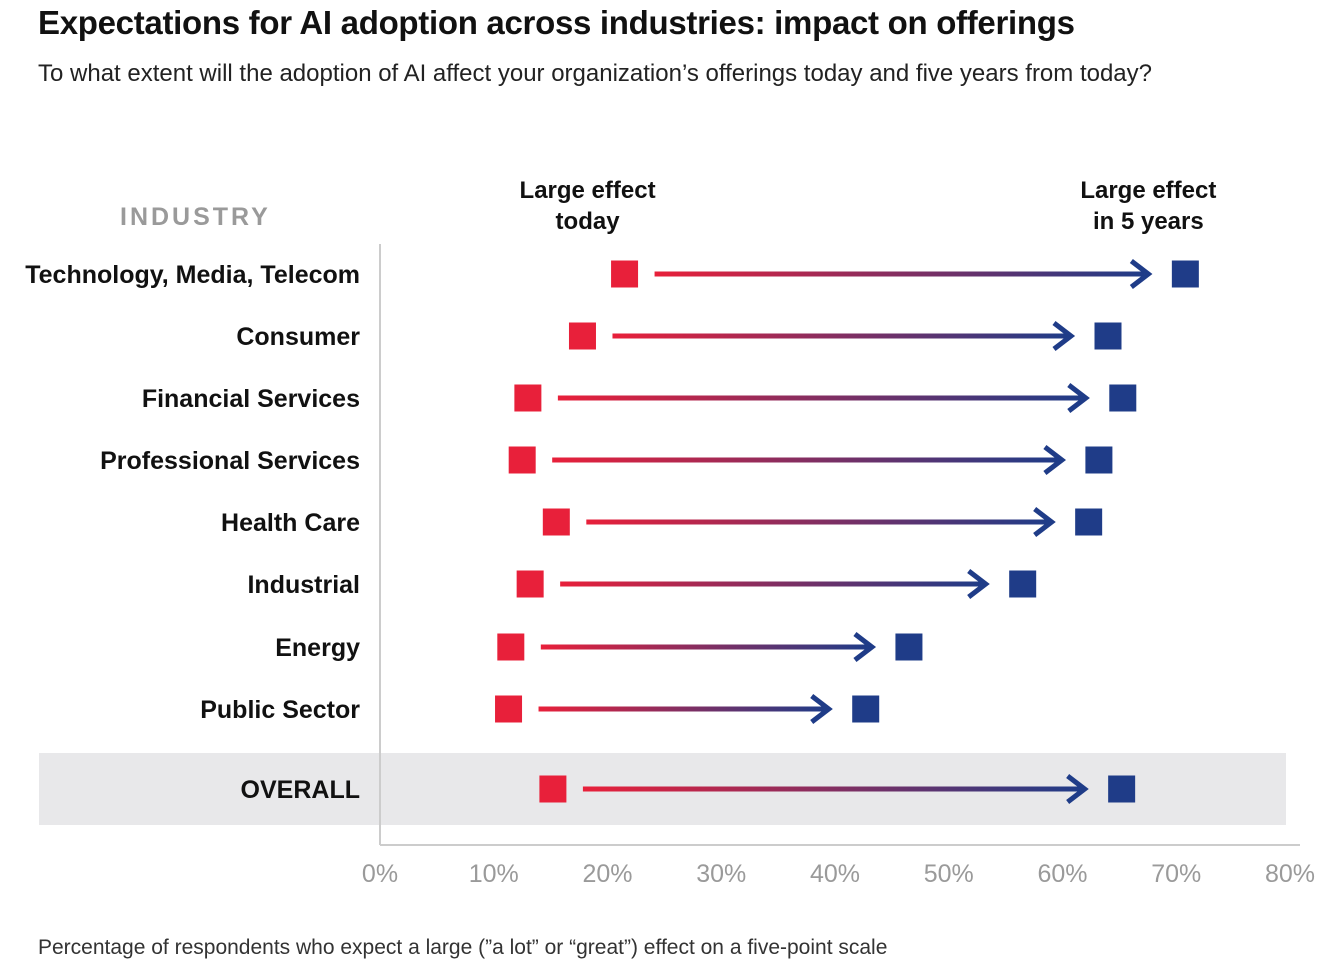 The height and width of the screenshot is (976, 1337). Describe the element at coordinates (290, 523) in the screenshot. I see `category-label: Health Care` at that location.